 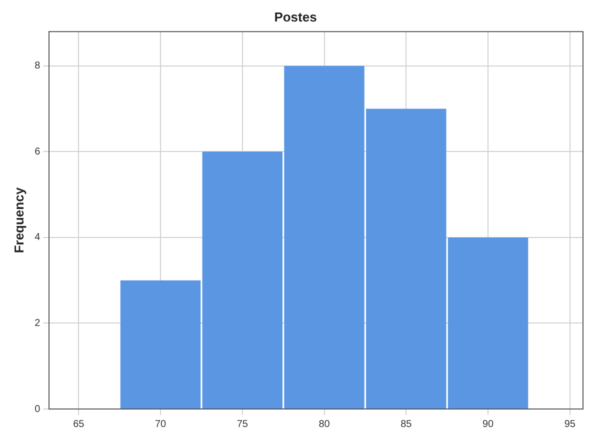 I want to click on y-tick-label: 8, so click(x=37, y=66).